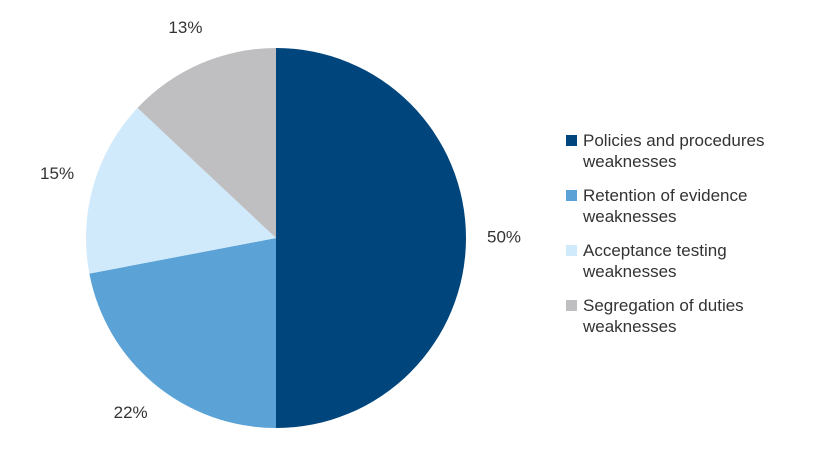 The height and width of the screenshot is (468, 835). I want to click on data-label: 50%, so click(504, 236).